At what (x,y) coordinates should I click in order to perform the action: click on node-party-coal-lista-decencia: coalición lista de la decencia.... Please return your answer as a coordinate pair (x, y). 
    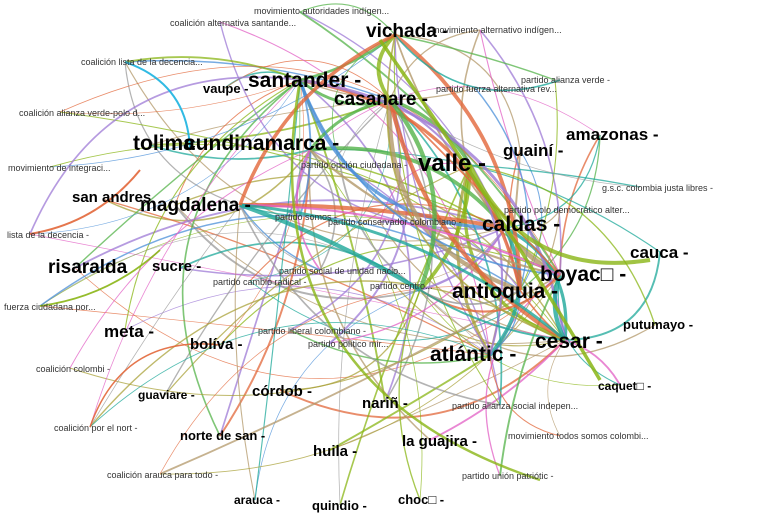
    Looking at the image, I should click on (142, 62).